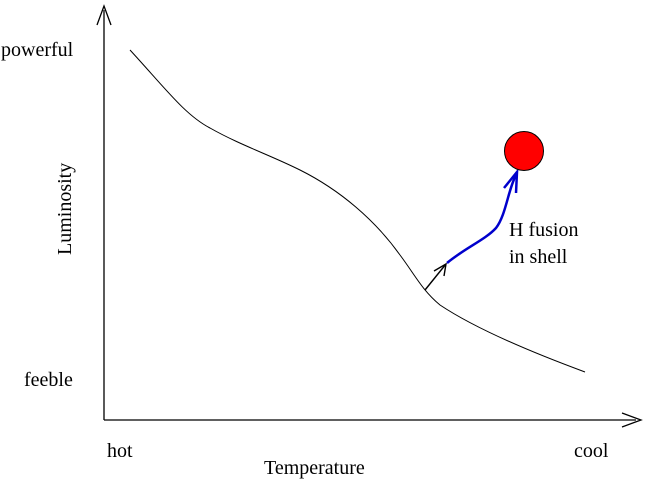  I want to click on turnoff-arrowhead, so click(440, 269).